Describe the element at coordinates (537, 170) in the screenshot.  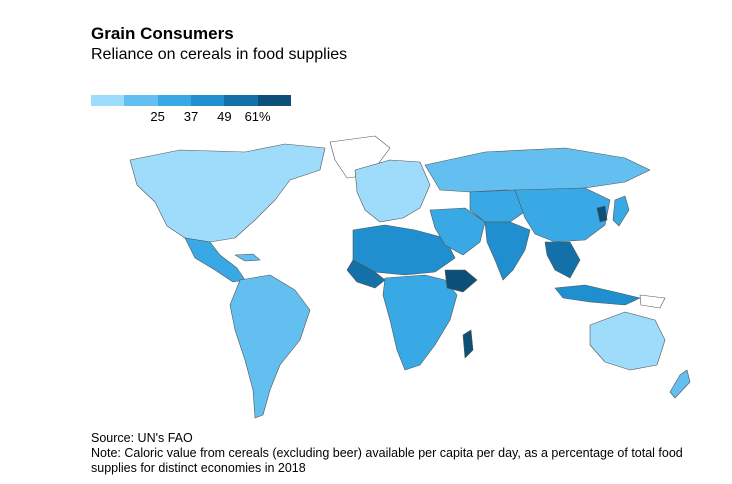
I see `region-north-asia` at that location.